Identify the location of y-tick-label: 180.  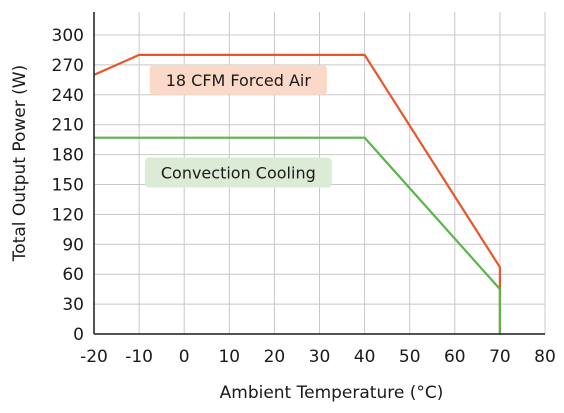
(68, 156).